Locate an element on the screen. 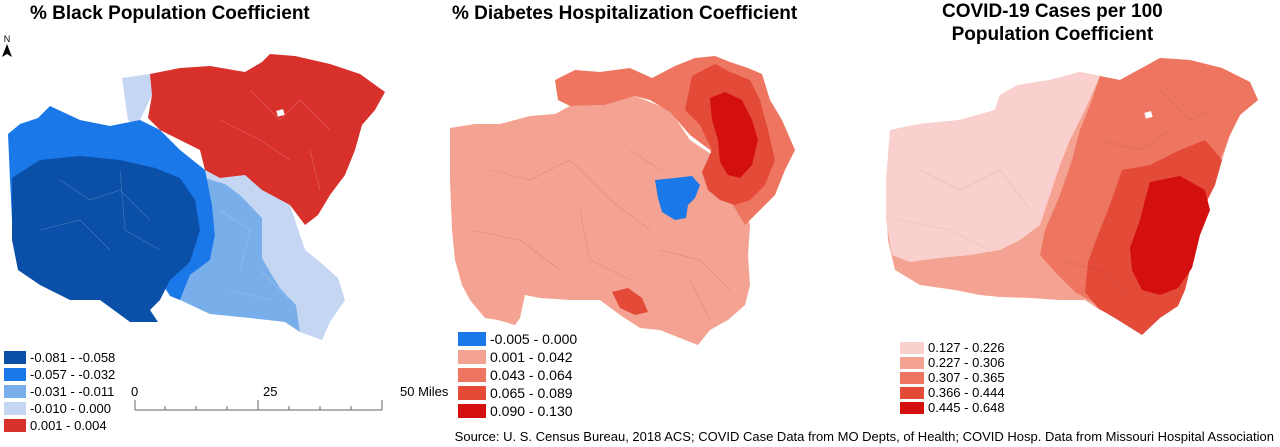 The image size is (1280, 447). legend-row: 0.445 - 0.648 is located at coordinates (952, 407).